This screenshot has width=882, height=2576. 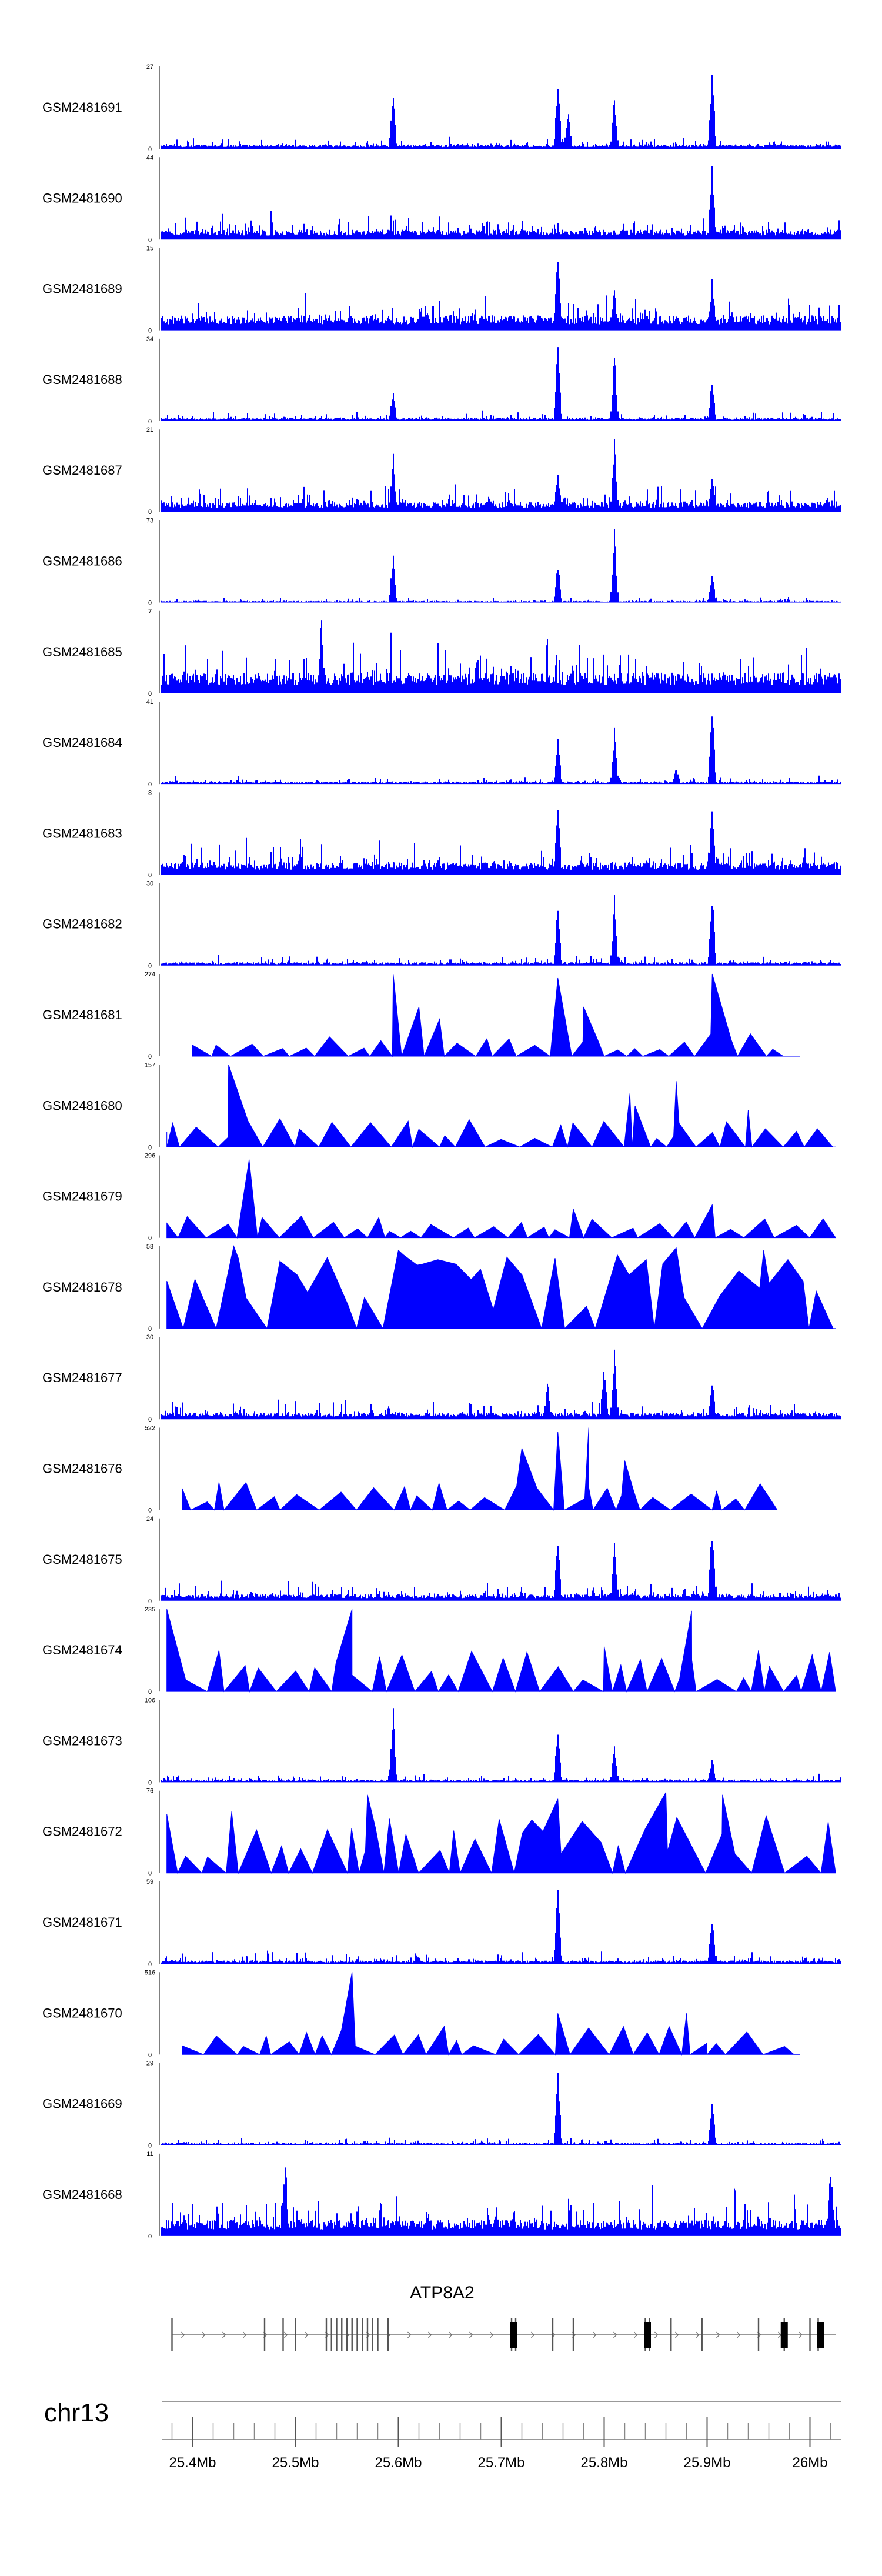 What do you see at coordinates (82, 742) in the screenshot?
I see `track-label: GSM2481684` at bounding box center [82, 742].